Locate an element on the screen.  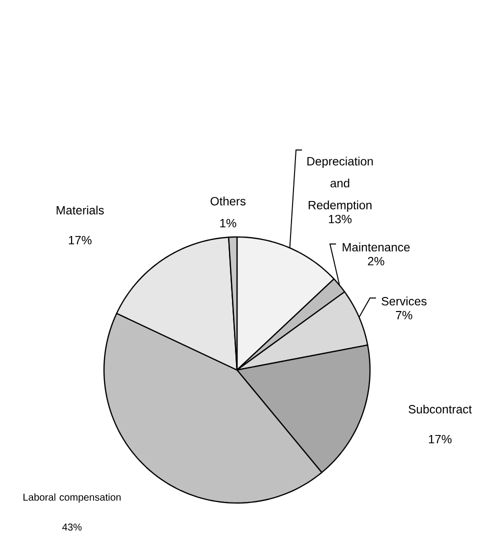
slice-label: Maintenance is located at coordinates (376, 247).